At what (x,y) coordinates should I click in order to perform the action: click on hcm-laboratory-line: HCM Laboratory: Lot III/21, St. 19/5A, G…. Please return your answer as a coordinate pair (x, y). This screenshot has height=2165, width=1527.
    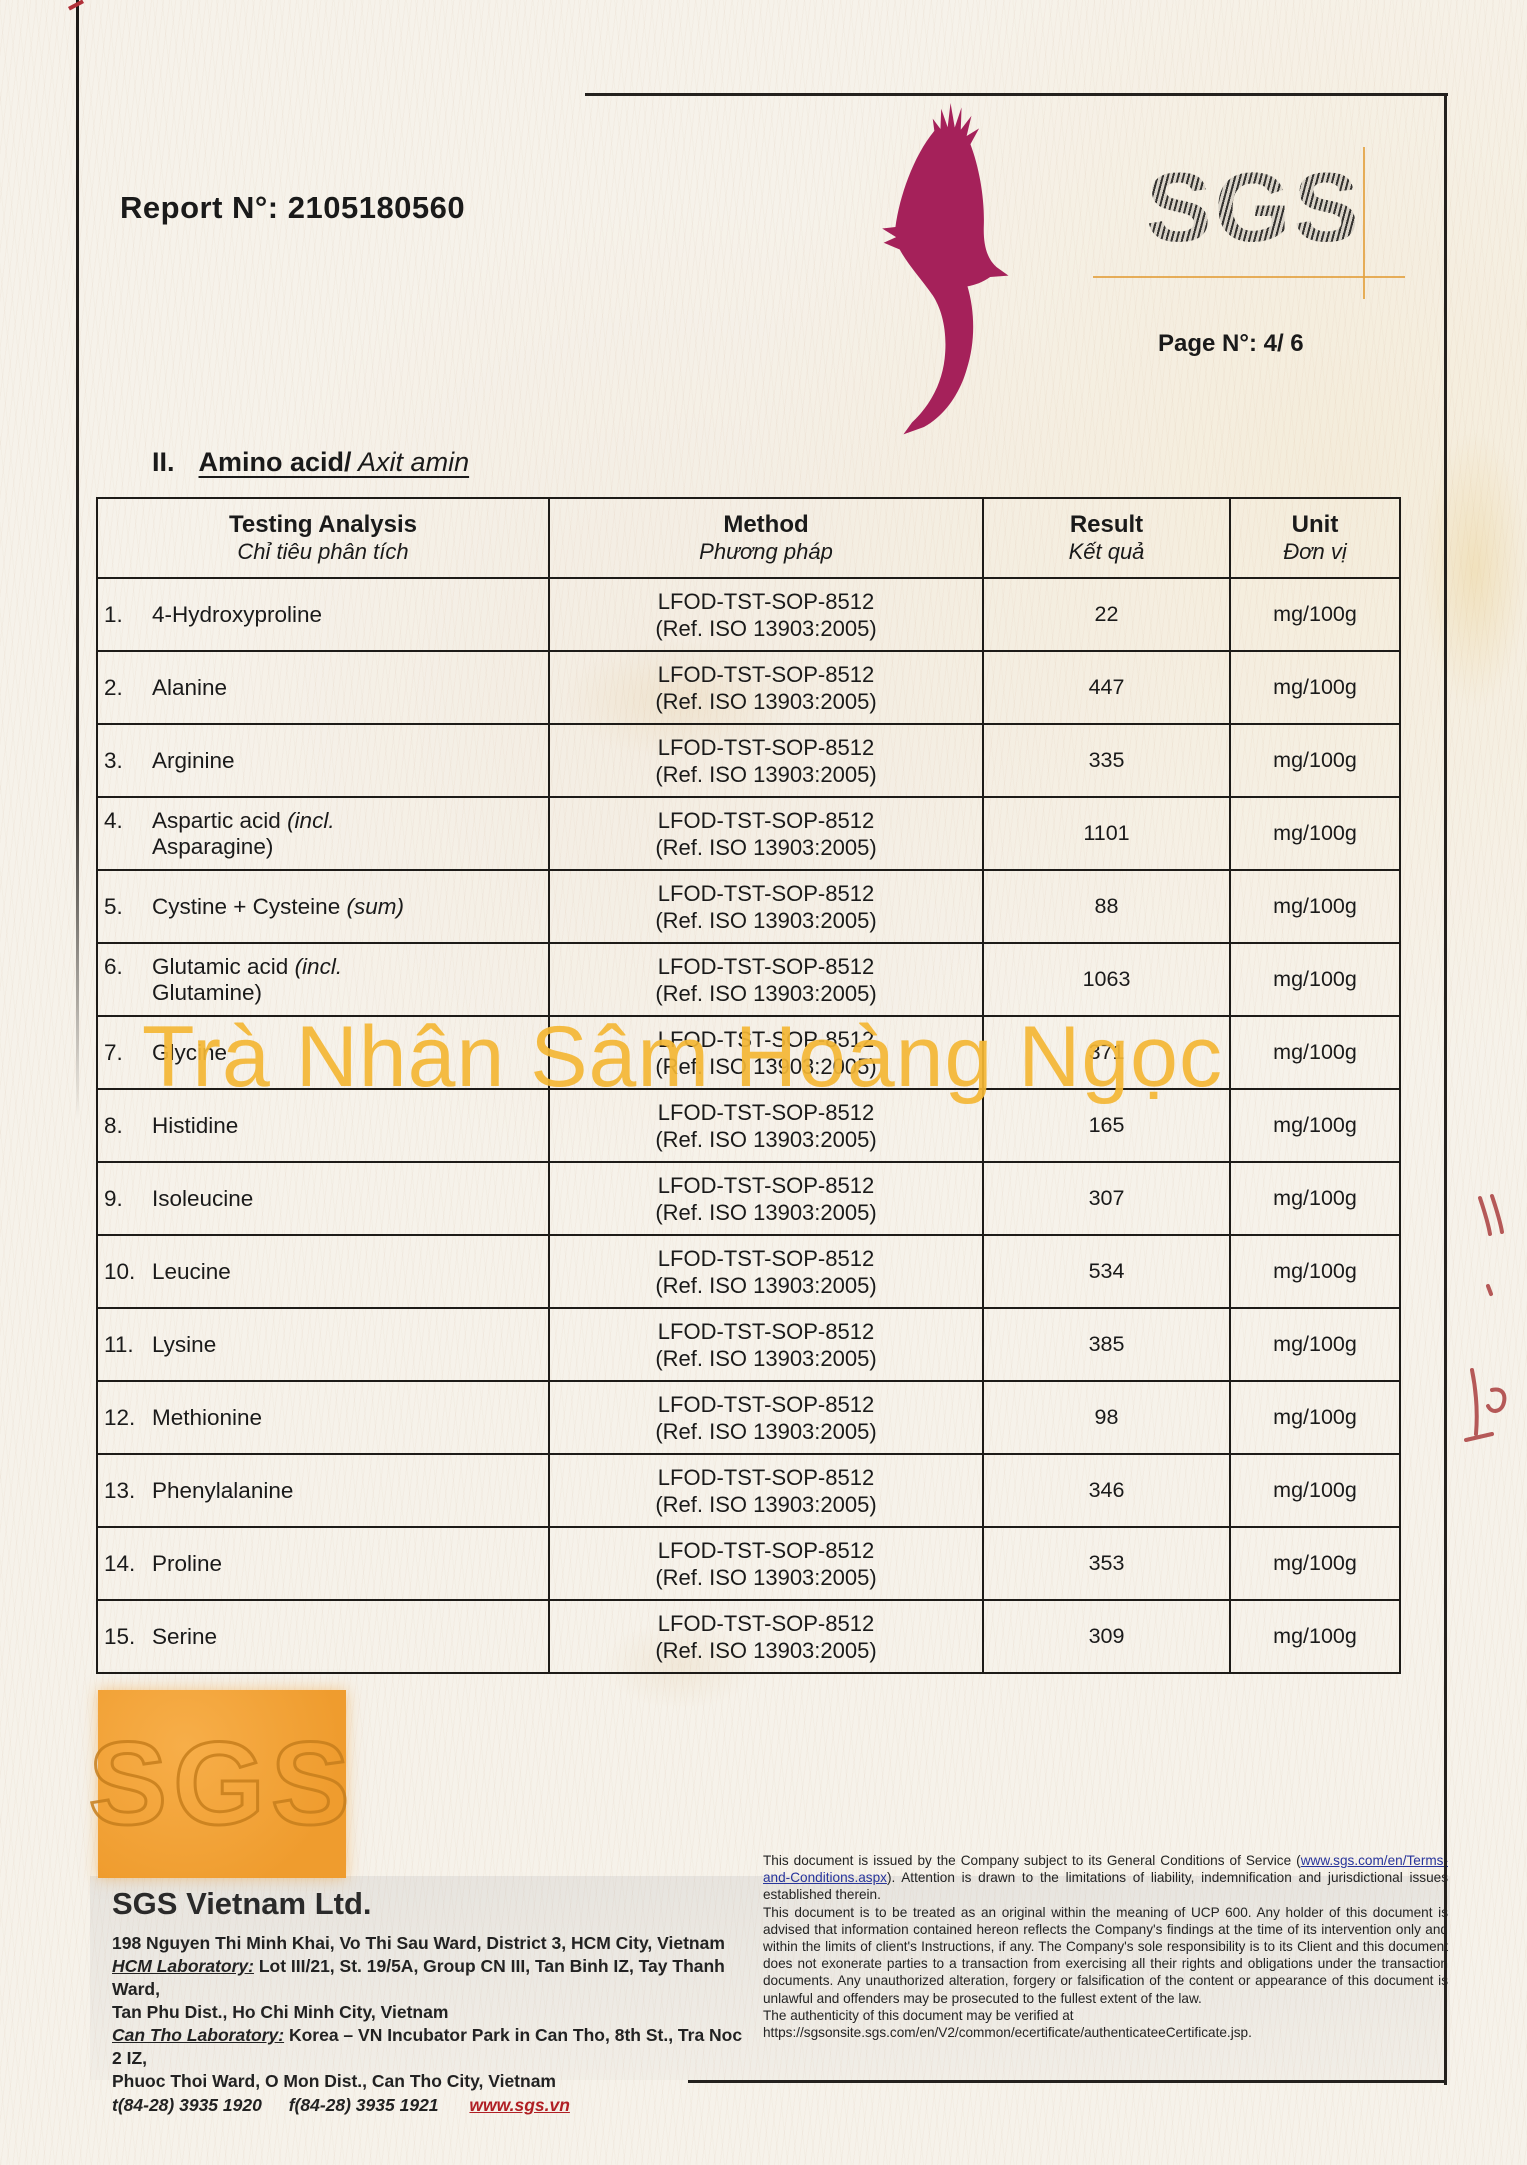
    Looking at the image, I should click on (432, 1978).